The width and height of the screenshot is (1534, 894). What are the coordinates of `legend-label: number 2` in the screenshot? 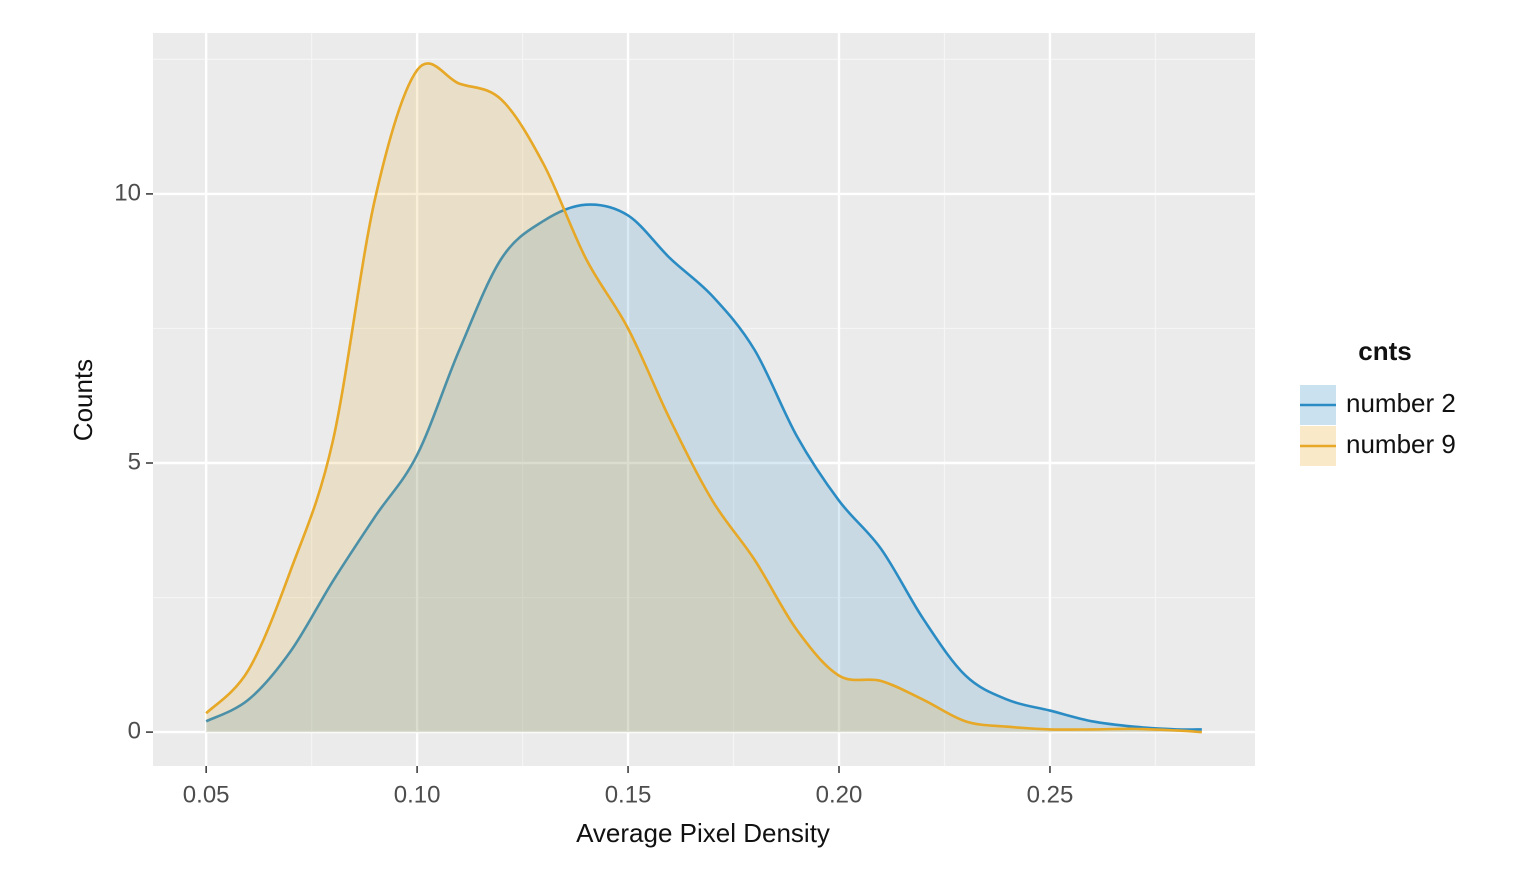 It's located at (1401, 403).